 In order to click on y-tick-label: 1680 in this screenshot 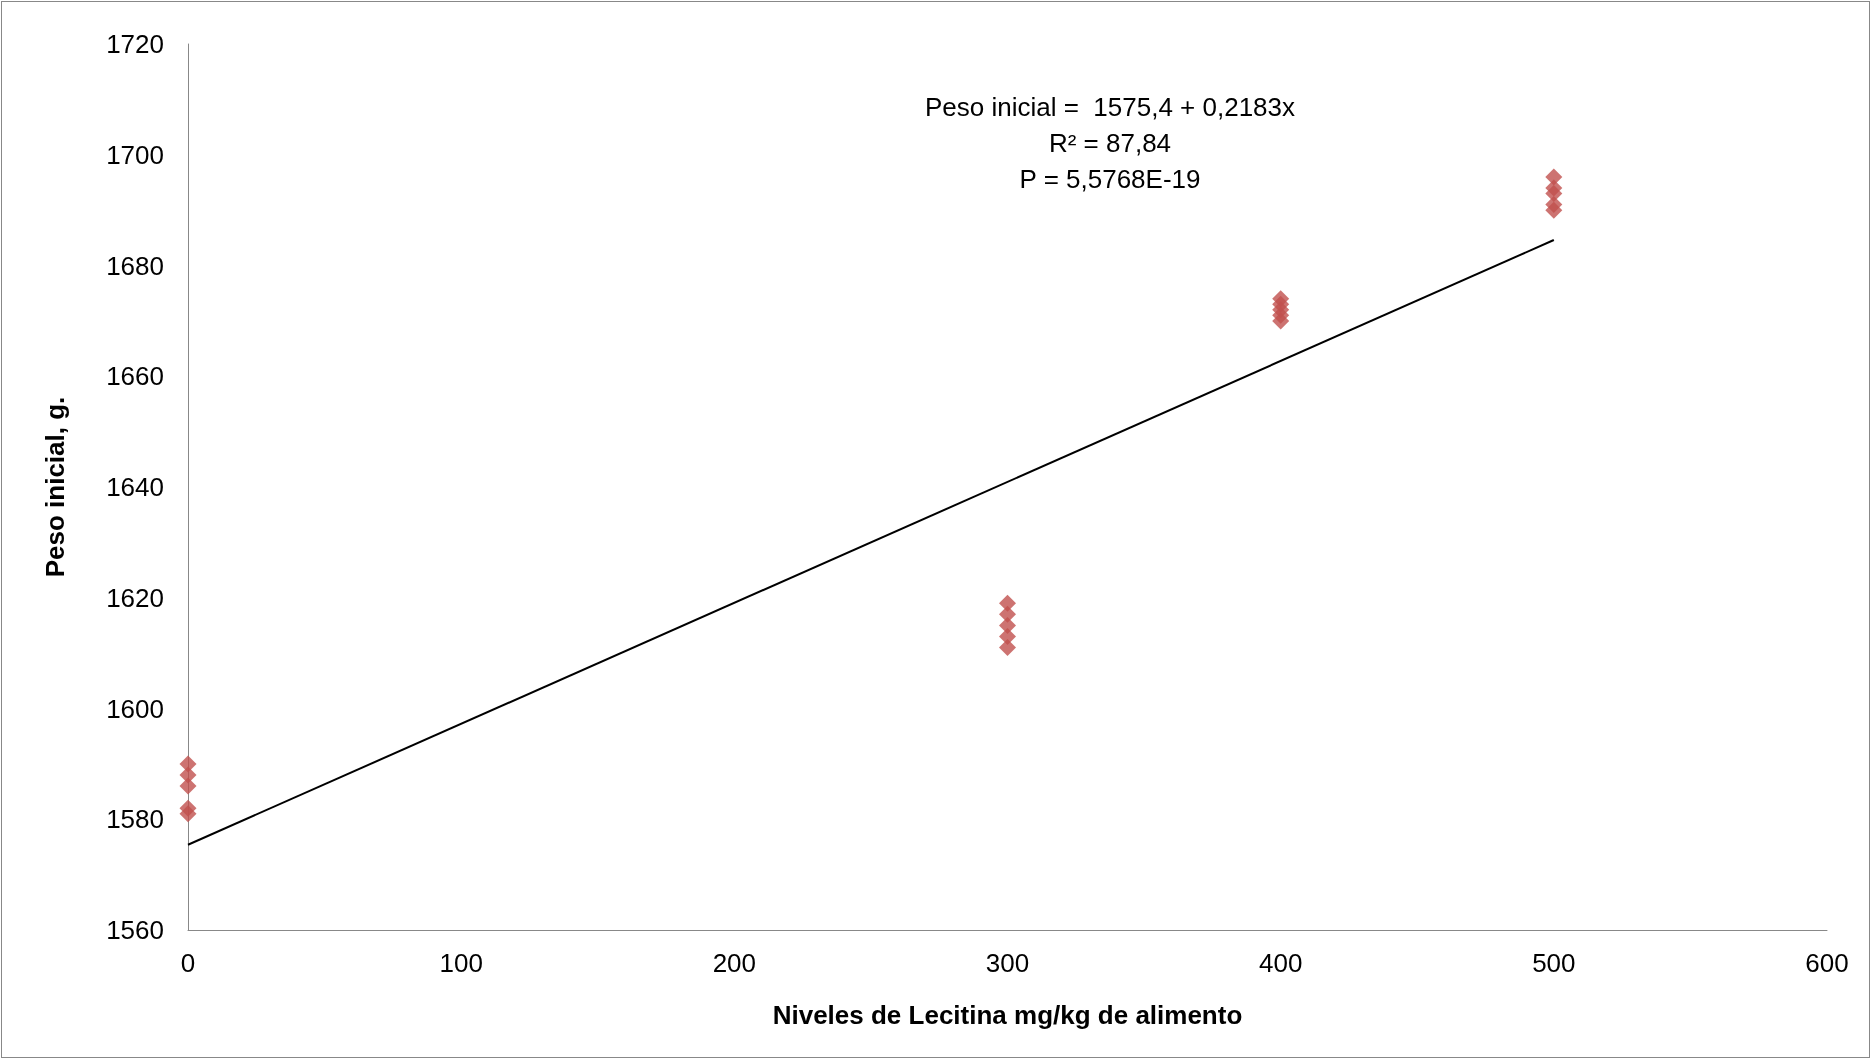, I will do `click(135, 265)`.